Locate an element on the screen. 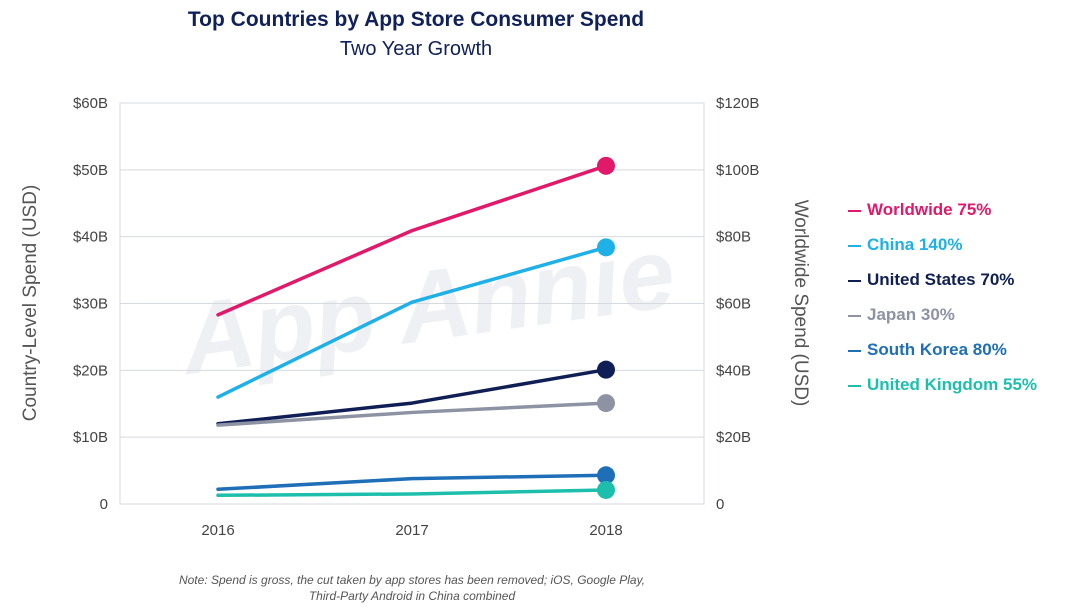  legend-series-growth: 140% is located at coordinates (938, 244).